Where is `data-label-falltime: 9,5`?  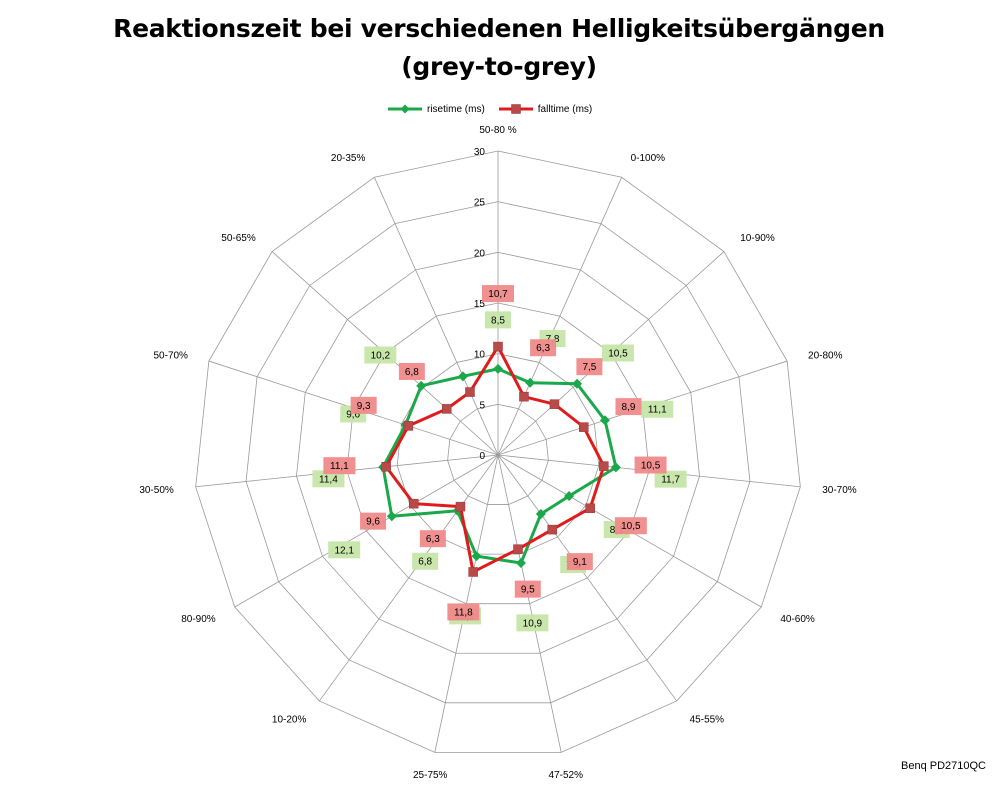 data-label-falltime: 9,5 is located at coordinates (528, 590).